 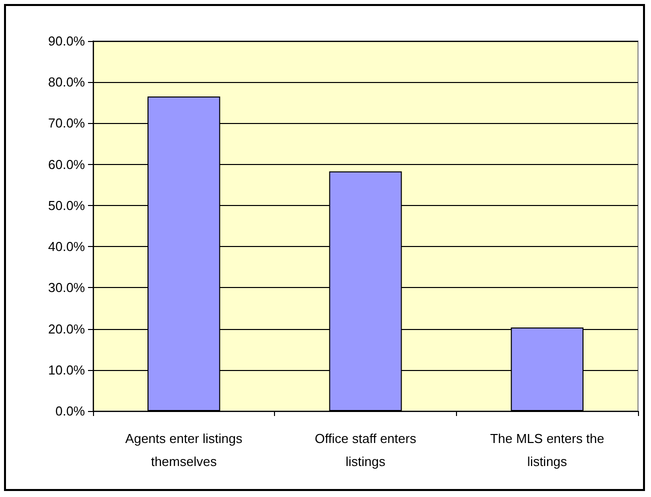 What do you see at coordinates (67, 82) in the screenshot?
I see `y-tick-label: 80.0%` at bounding box center [67, 82].